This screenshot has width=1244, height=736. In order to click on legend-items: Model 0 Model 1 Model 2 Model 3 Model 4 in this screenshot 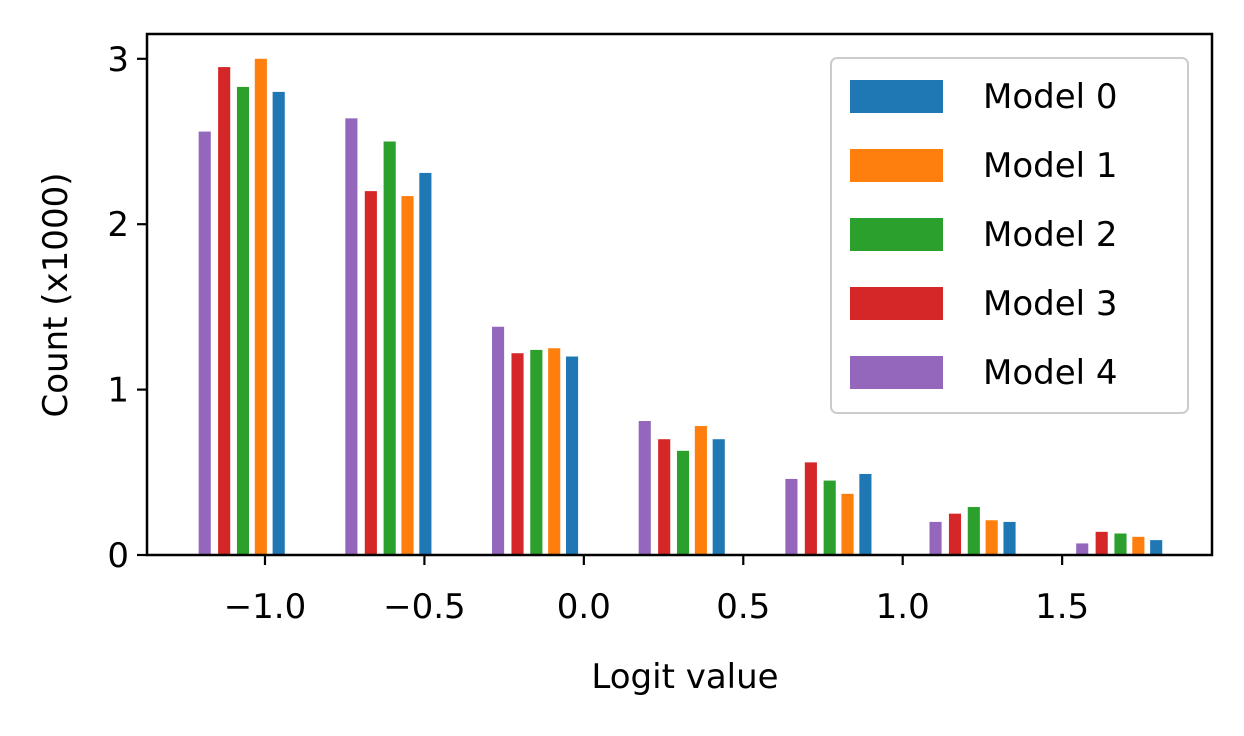, I will do `click(984, 235)`.